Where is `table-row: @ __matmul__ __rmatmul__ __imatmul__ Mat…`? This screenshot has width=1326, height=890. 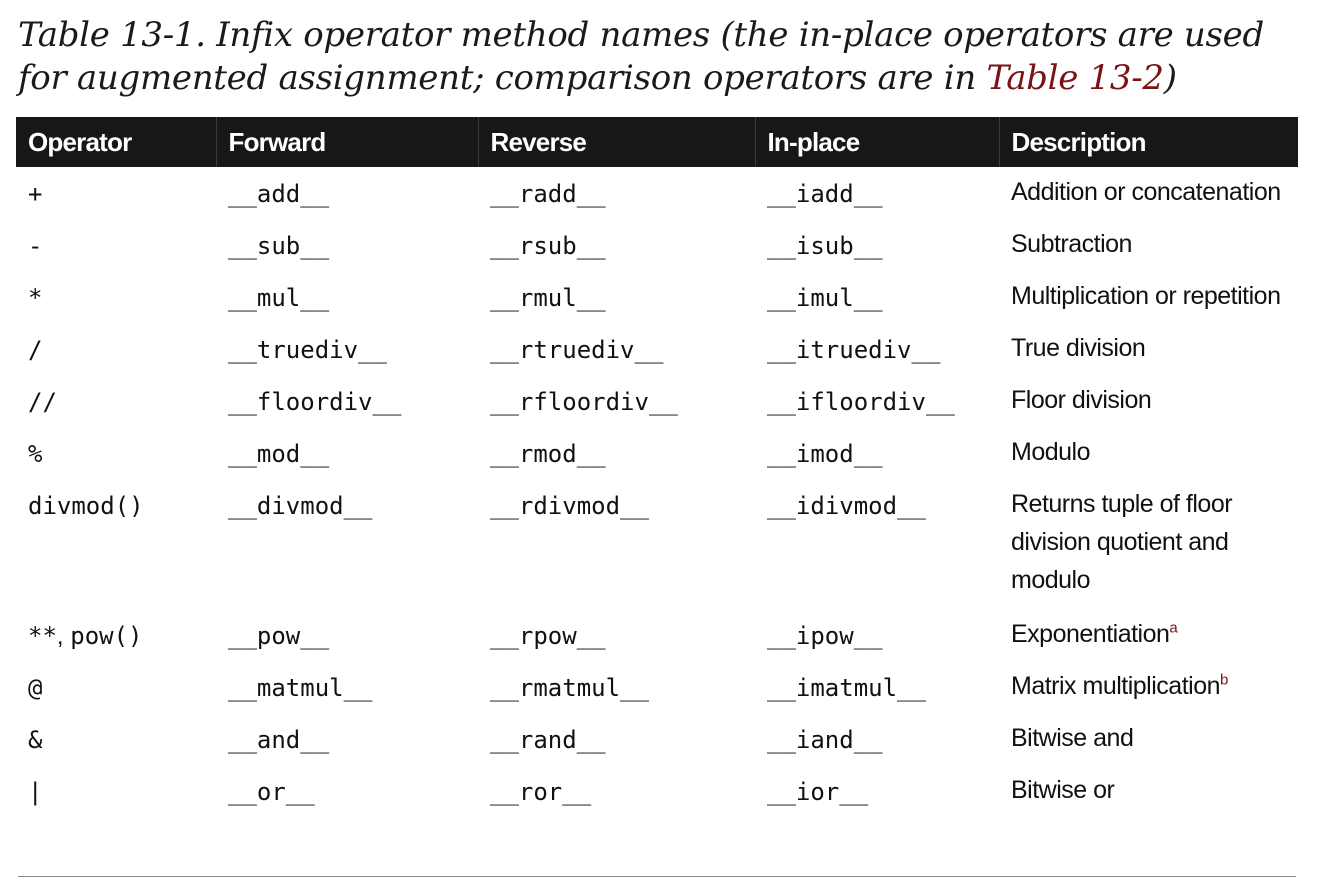
table-row: @ __matmul__ __rmatmul__ __imatmul__ Mat… is located at coordinates (657, 687).